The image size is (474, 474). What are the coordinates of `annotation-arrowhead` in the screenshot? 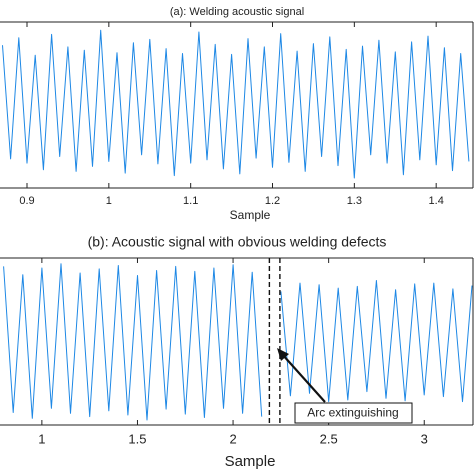 It's located at (283, 354).